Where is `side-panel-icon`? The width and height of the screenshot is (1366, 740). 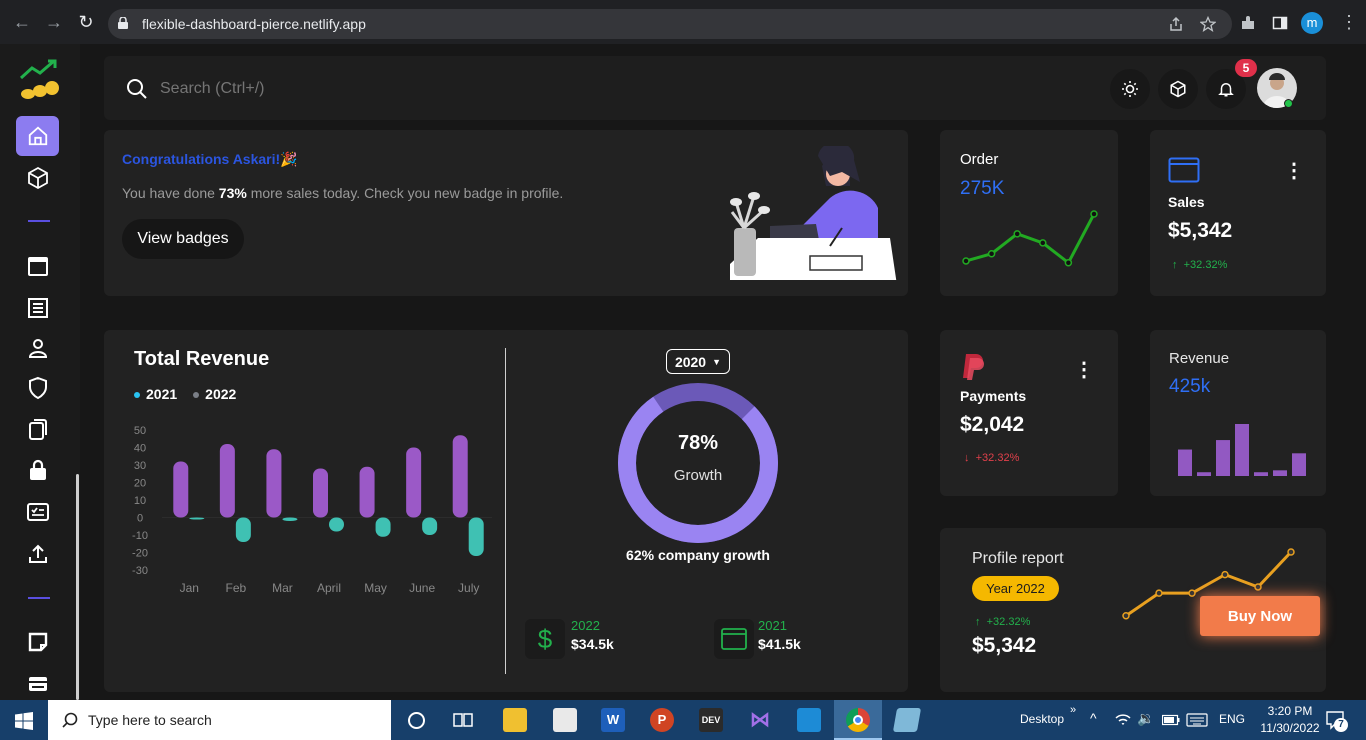 side-panel-icon is located at coordinates (1280, 23).